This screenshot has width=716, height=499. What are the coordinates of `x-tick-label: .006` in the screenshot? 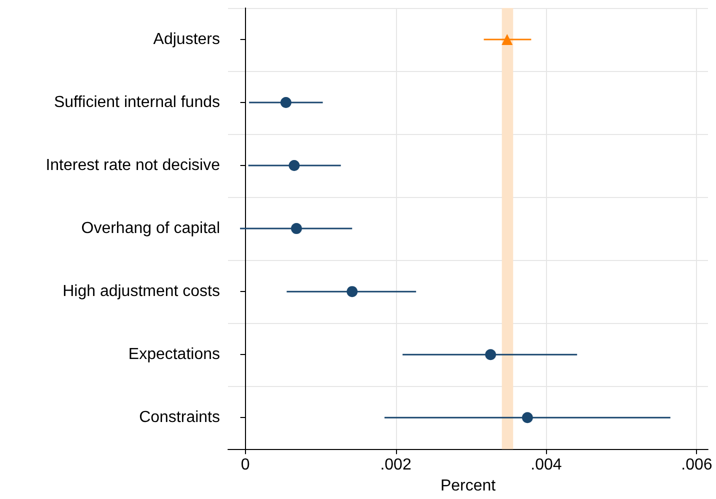 It's located at (696, 465).